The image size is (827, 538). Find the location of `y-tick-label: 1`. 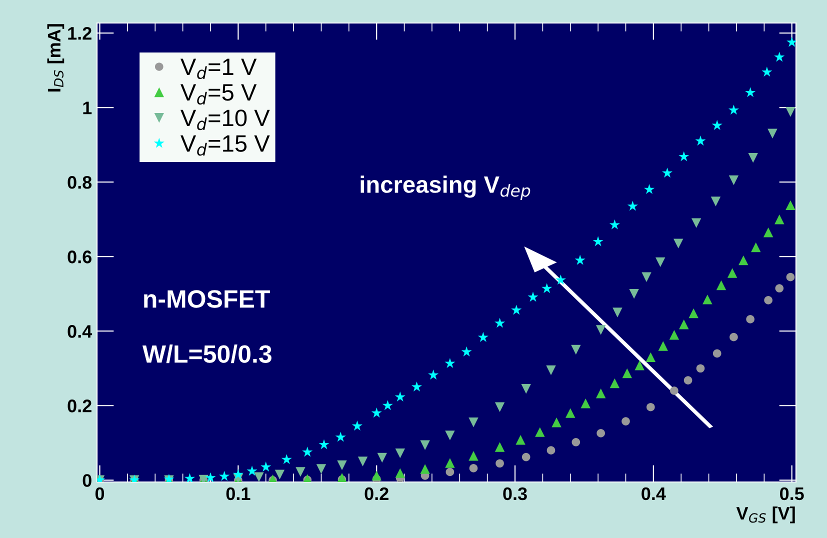

y-tick-label: 1 is located at coordinates (87, 108).